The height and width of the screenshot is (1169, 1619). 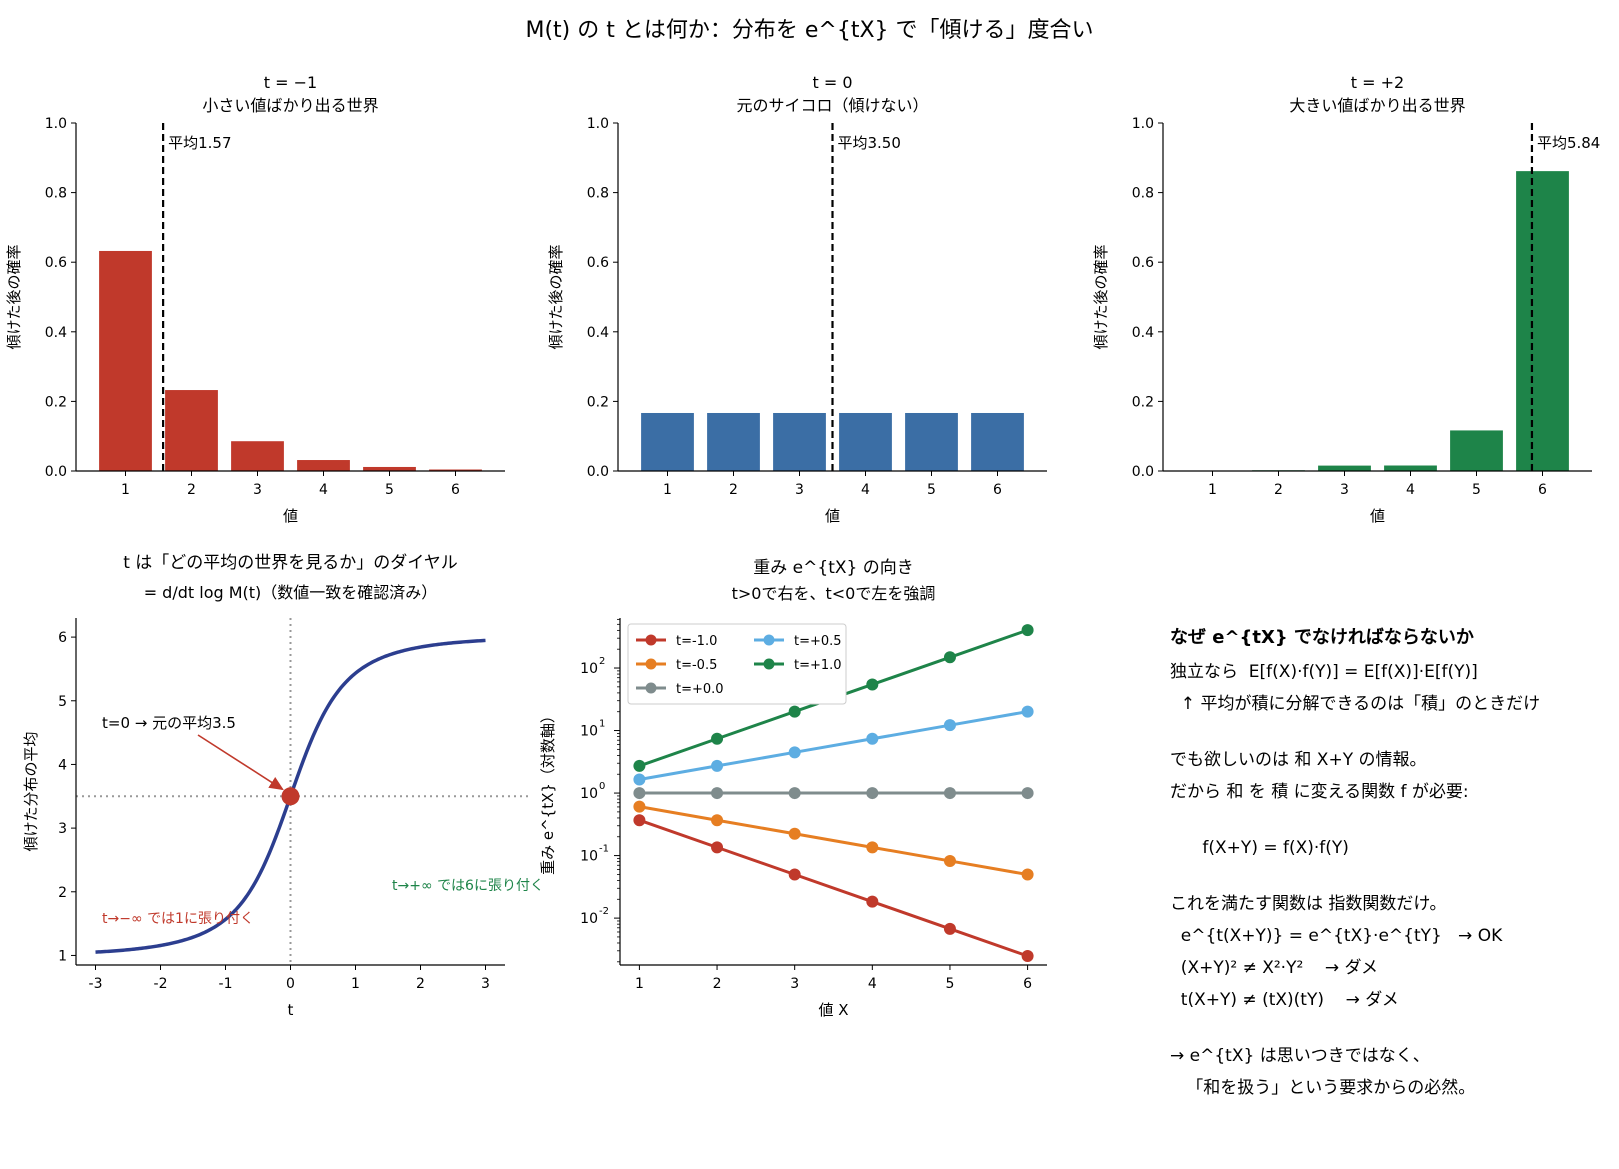 What do you see at coordinates (737, 664) in the screenshot?
I see `legend: t=-1.0 t=-0.5 t=+0.0 t=+0.5 t=+1.0` at bounding box center [737, 664].